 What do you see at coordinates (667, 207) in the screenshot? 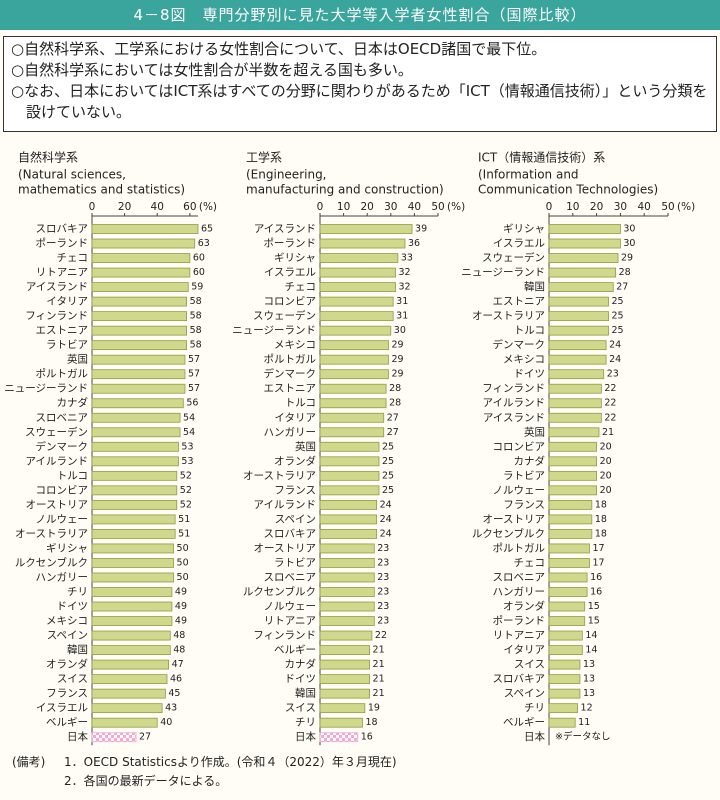
I see `x-tick-label: 50` at bounding box center [667, 207].